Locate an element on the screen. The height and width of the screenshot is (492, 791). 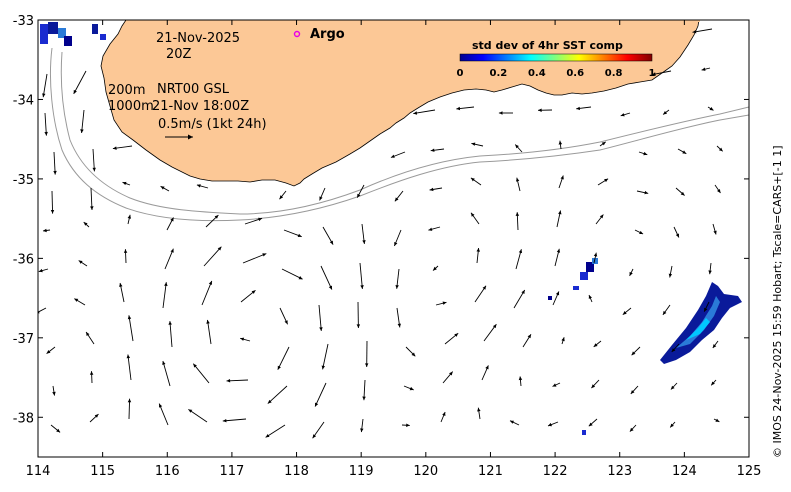
y-tick-label: -34 is located at coordinates (23, 100).